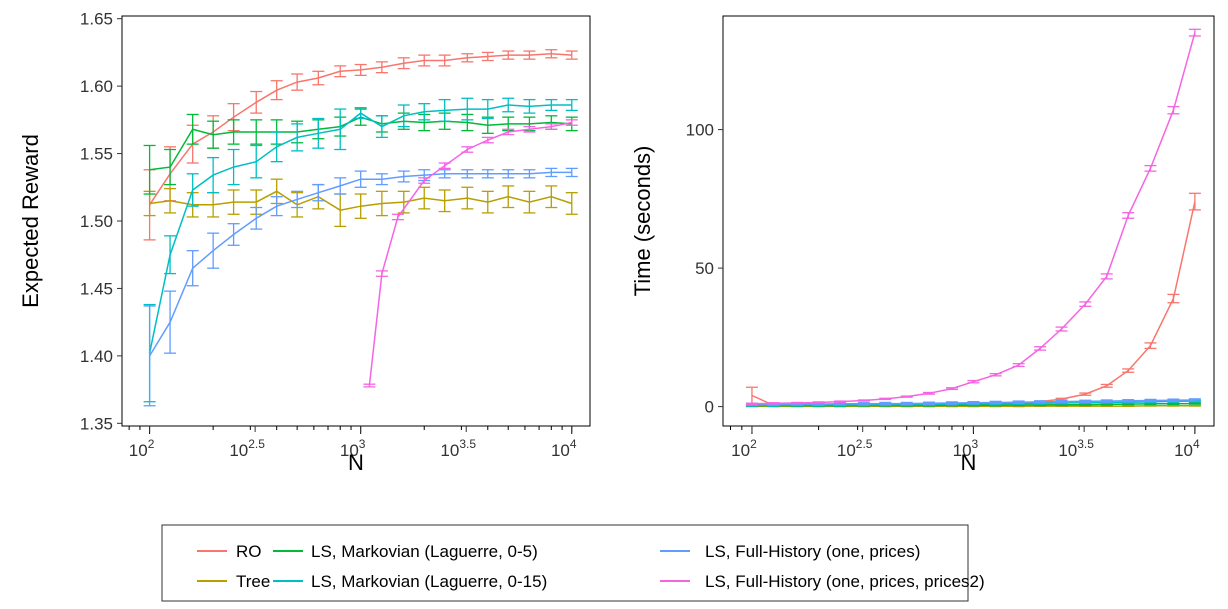 The image size is (1228, 609). What do you see at coordinates (458, 448) in the screenshot?
I see `reward-x-tick-label: 103.5` at bounding box center [458, 448].